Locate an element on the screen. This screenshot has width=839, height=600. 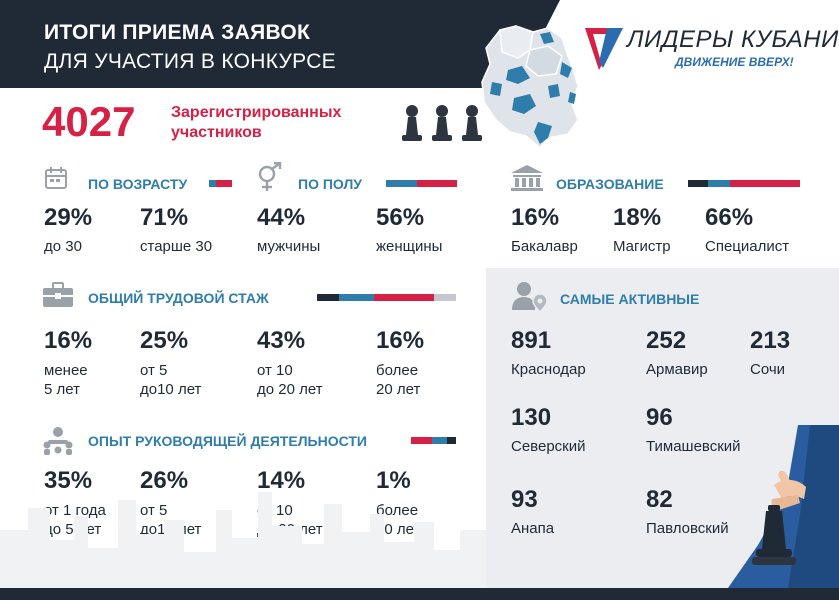
experience-over-20-label-2: 20 лет is located at coordinates (398, 389).